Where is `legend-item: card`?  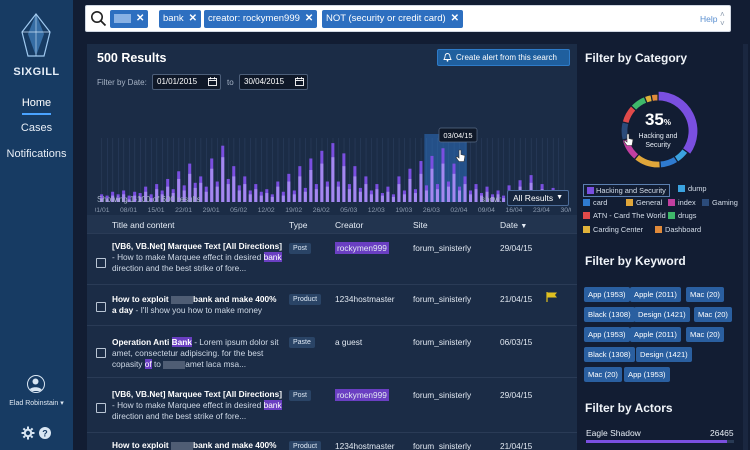 legend-item: card is located at coordinates (595, 202).